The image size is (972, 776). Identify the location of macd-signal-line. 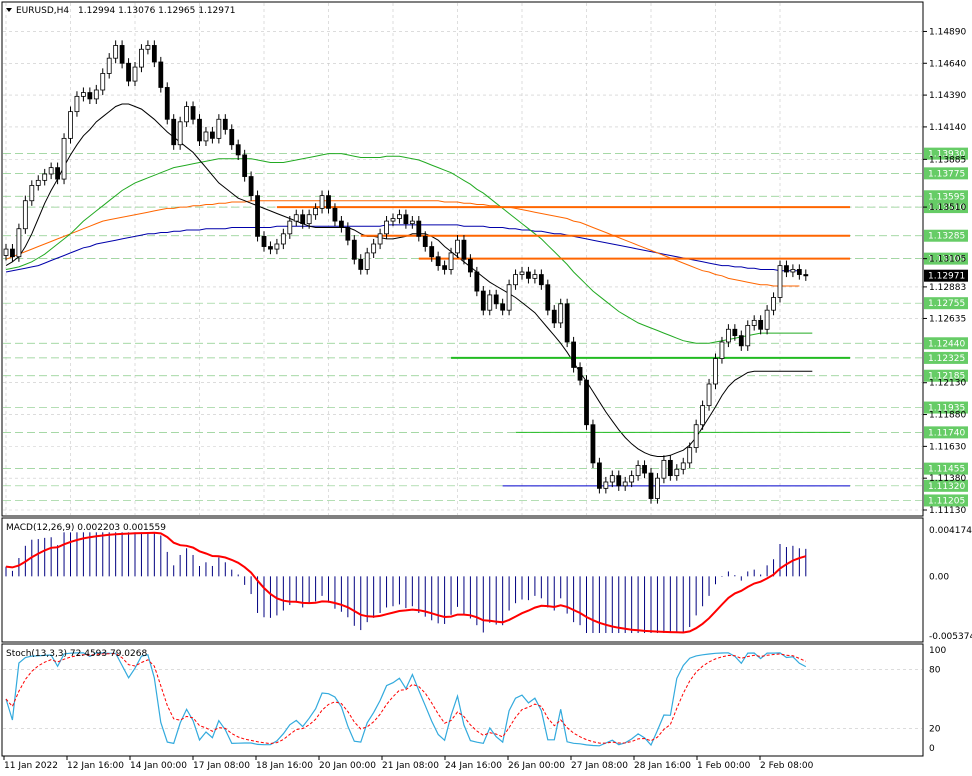
(406, 582).